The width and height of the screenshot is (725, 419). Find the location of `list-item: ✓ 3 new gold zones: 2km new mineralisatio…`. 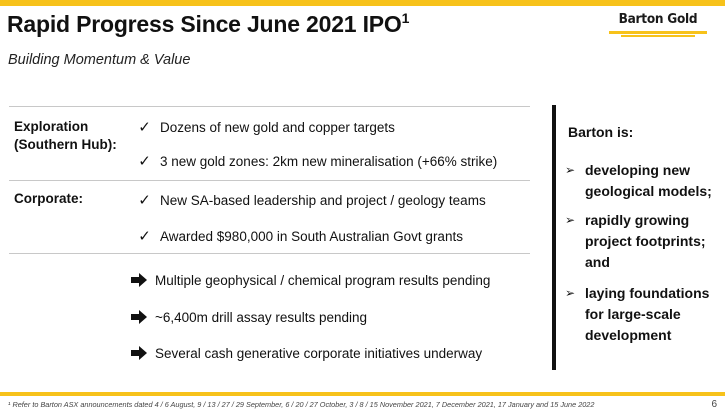

list-item: ✓ 3 new gold zones: 2km new mineralisatio… is located at coordinates (316, 162).